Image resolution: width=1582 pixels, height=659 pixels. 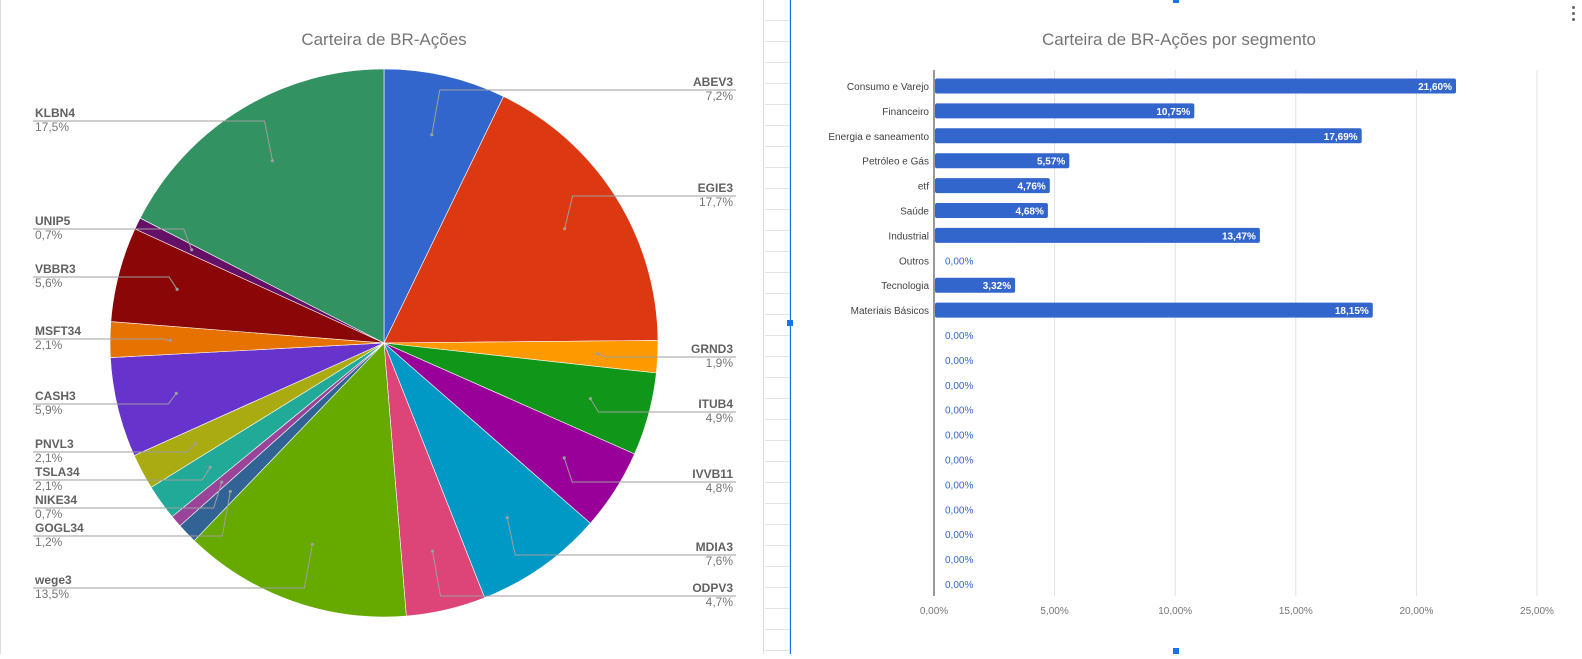 I want to click on pie-label-name: ABEV3, so click(x=713, y=82).